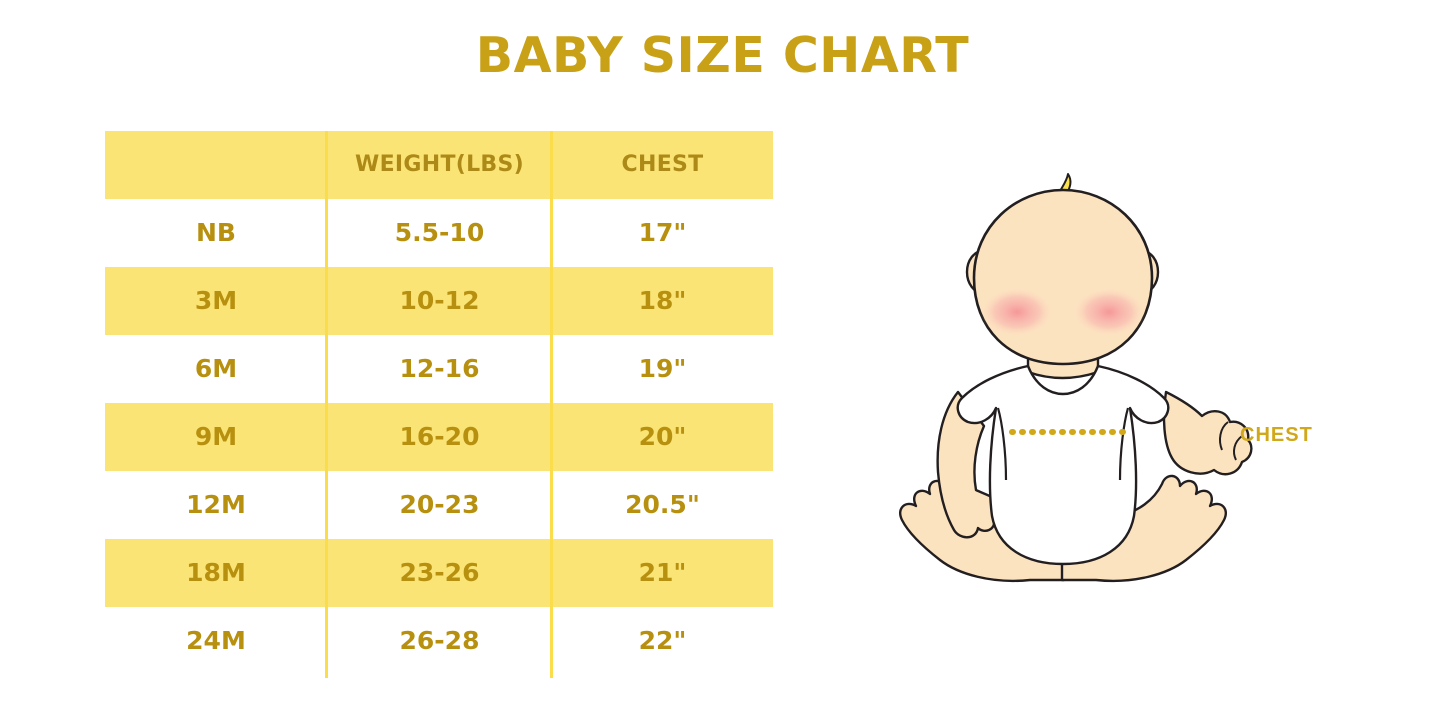 The image size is (1445, 723). I want to click on table-row: 24M 26-28 22", so click(439, 641).